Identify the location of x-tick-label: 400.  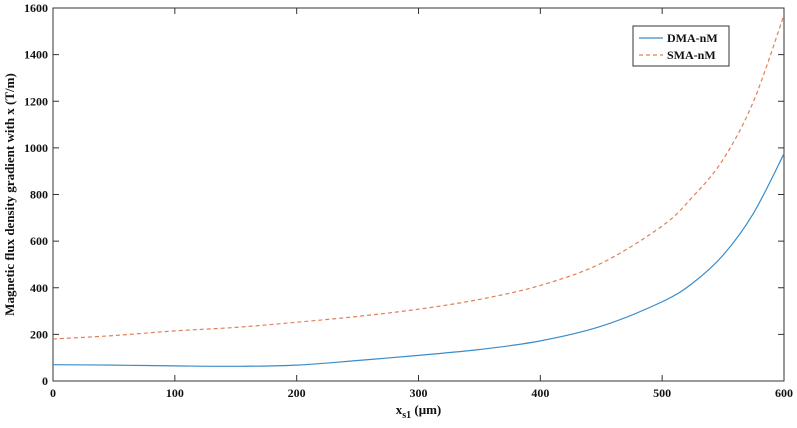
(540, 393).